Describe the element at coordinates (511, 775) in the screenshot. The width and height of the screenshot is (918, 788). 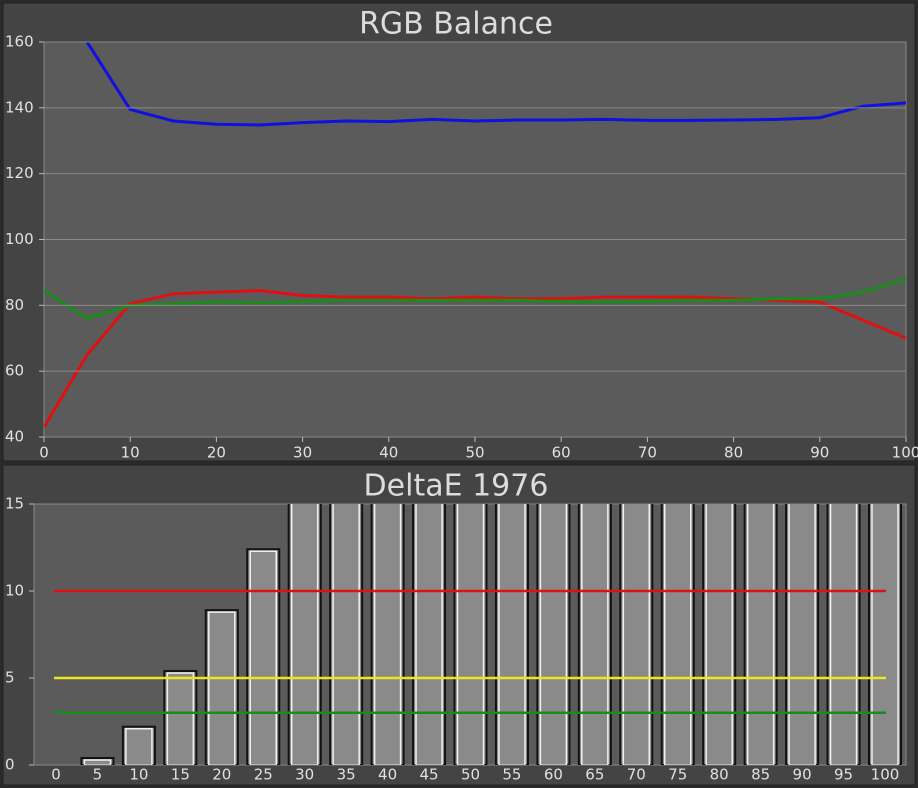
I see `x-tick-label: 55` at that location.